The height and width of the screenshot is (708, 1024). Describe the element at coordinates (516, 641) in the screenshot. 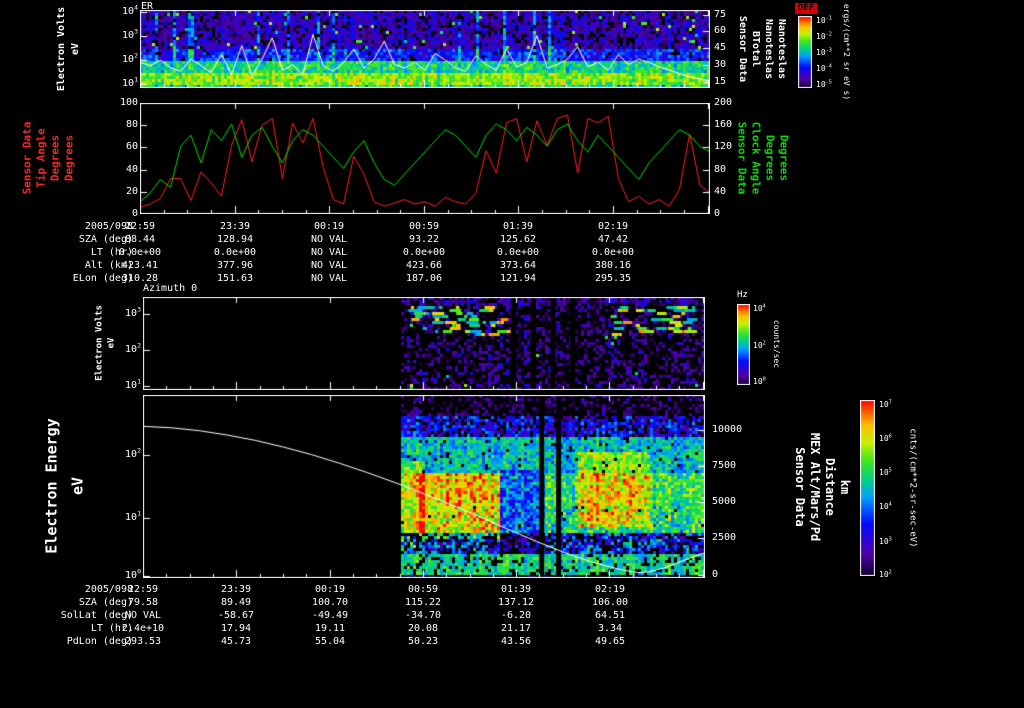

I see `table-cell: 43.56` at that location.